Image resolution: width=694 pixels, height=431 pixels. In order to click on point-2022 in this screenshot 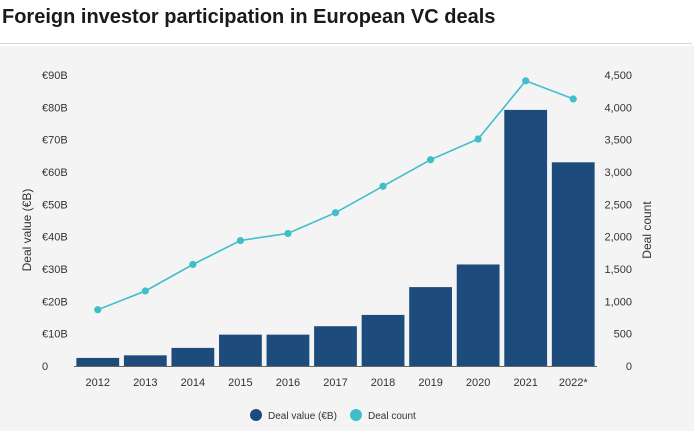, I will do `click(573, 99)`.